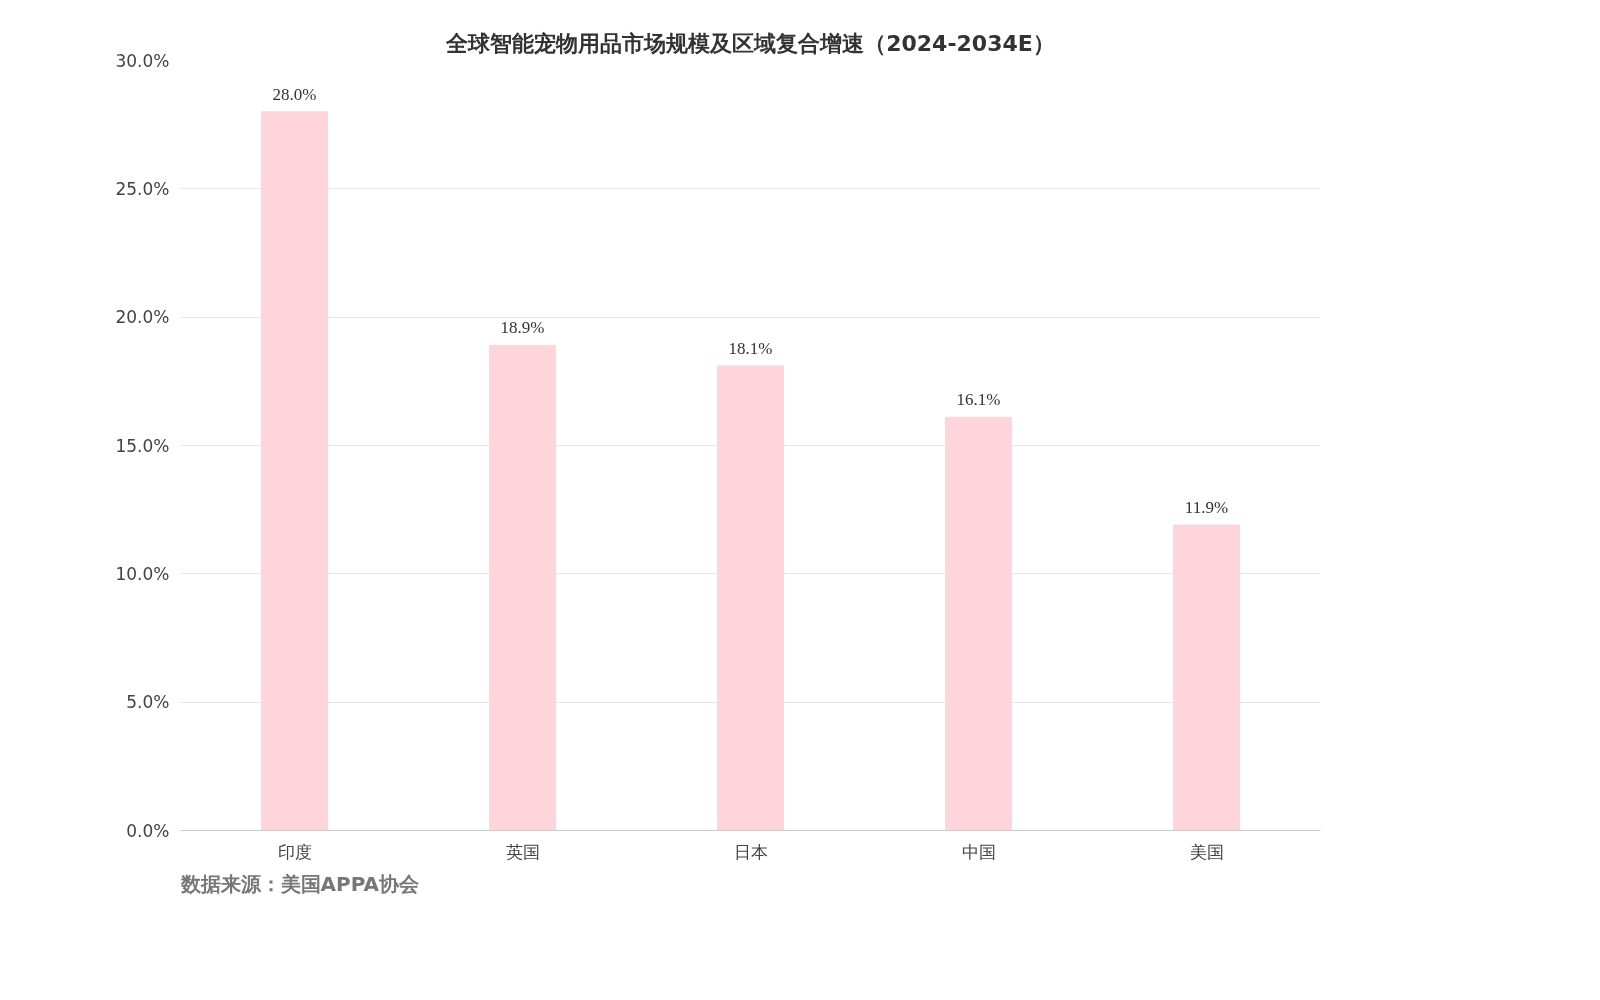  What do you see at coordinates (522, 328) in the screenshot?
I see `data-label: 18.9%` at bounding box center [522, 328].